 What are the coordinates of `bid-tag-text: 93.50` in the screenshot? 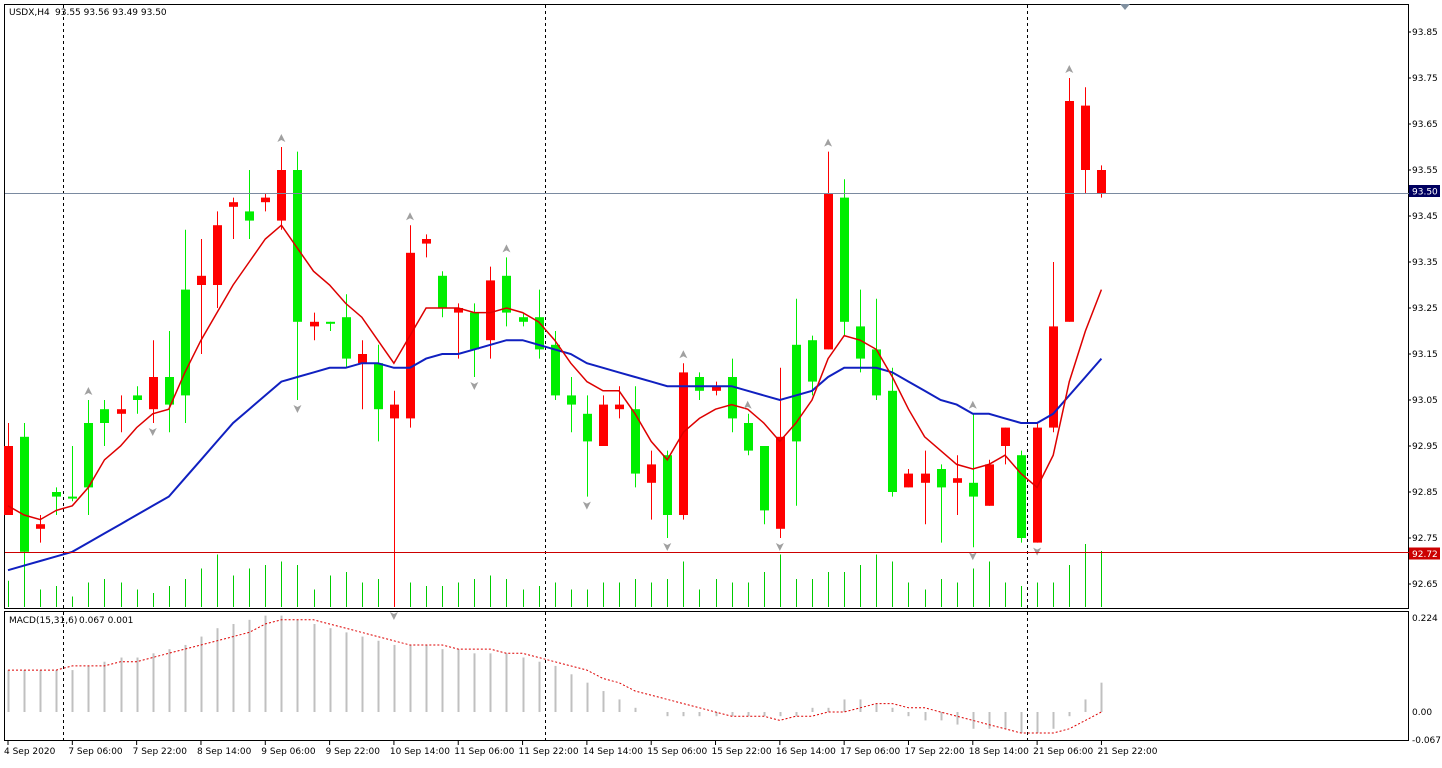 It's located at (1425, 193).